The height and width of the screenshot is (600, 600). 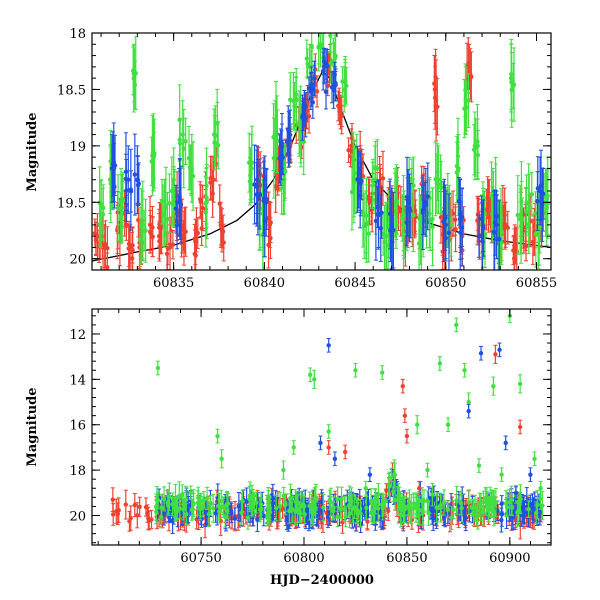 I want to click on y-tick-label: 20, so click(x=77, y=260).